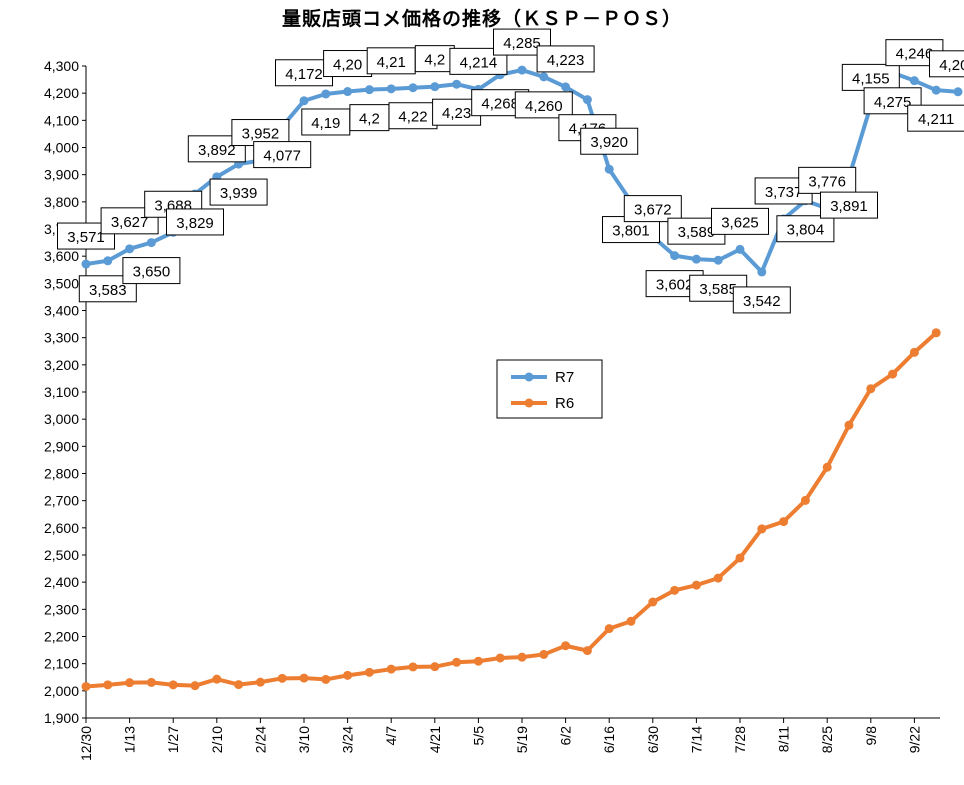 This screenshot has height=785, width=964. I want to click on x-tick-label: 4/21, so click(435, 739).